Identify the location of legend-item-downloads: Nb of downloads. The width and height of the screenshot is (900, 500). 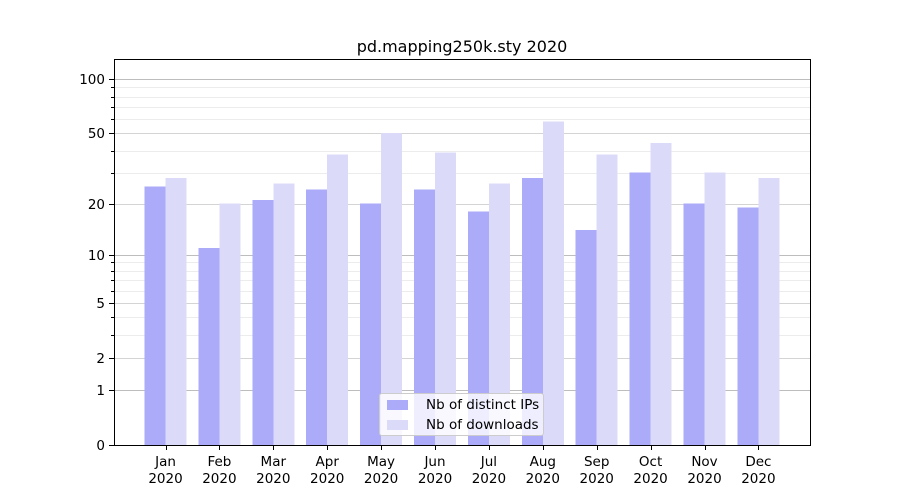
(465, 425).